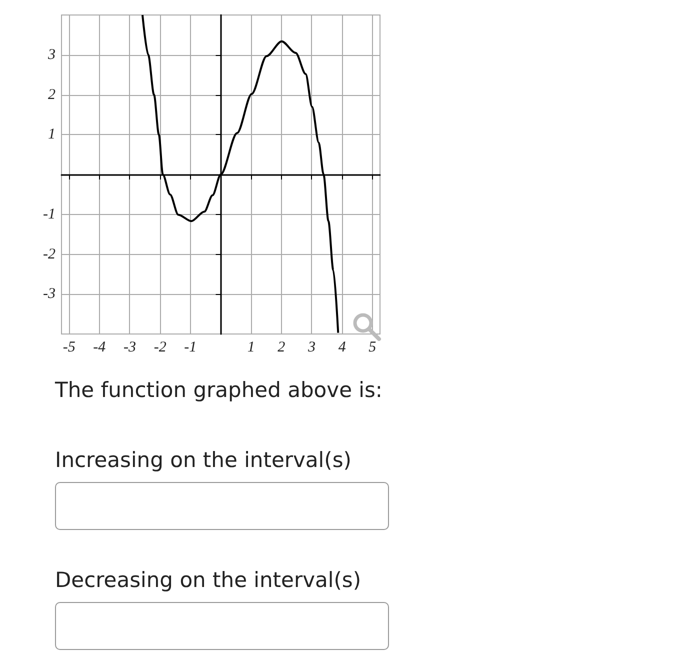 This screenshot has width=700, height=661. Describe the element at coordinates (49, 214) in the screenshot. I see `y-tick-label: -1` at that location.